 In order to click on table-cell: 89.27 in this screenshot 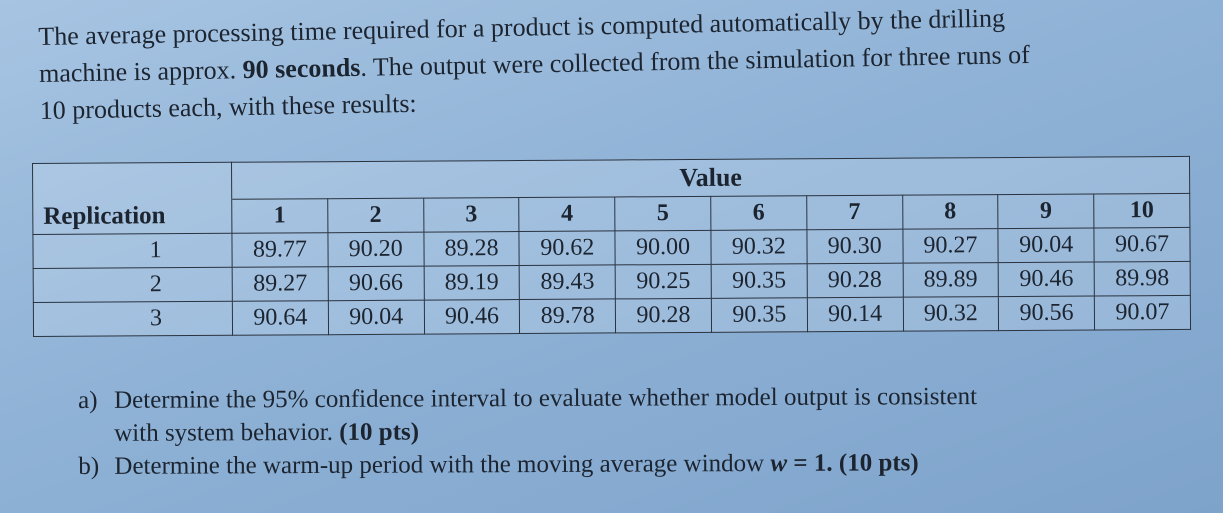, I will do `click(280, 284)`.